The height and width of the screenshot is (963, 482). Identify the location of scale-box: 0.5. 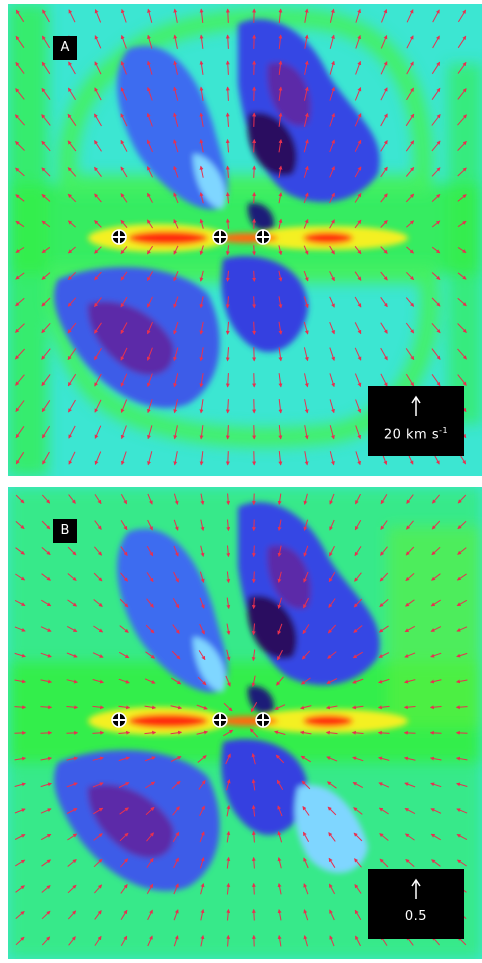
(416, 904).